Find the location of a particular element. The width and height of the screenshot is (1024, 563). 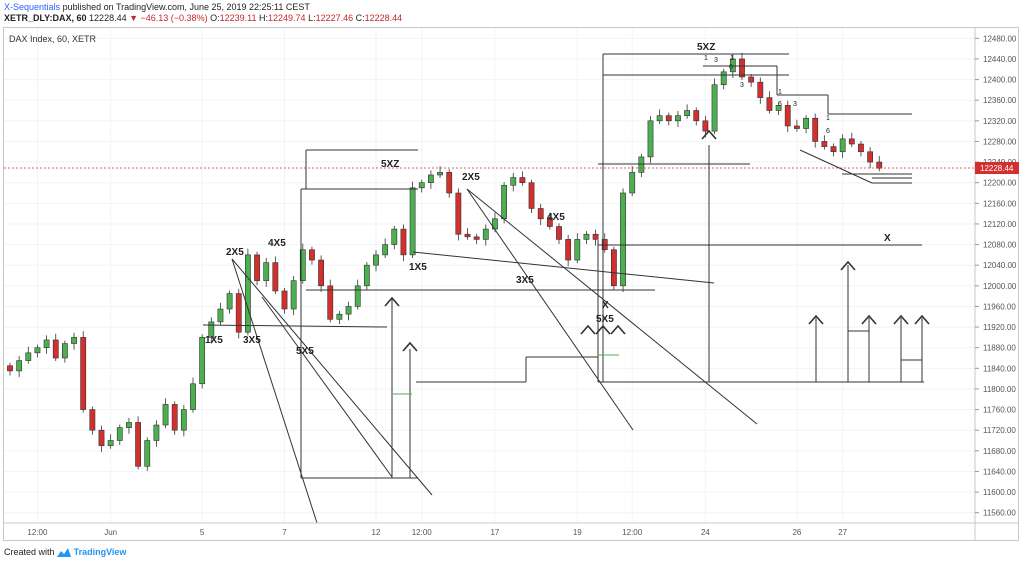

x-tick-label: 12 is located at coordinates (376, 532).